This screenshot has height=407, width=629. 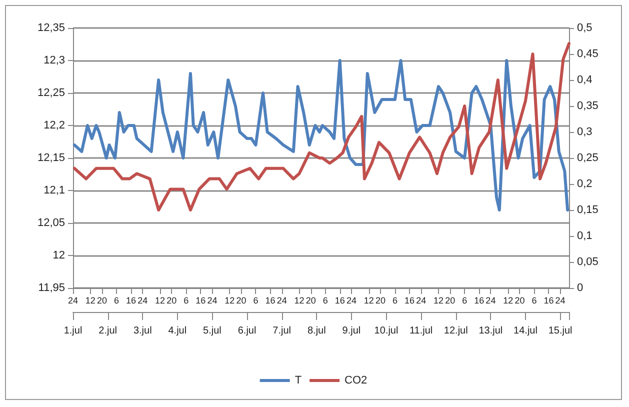 I want to click on y2-tick-label: 0, so click(x=580, y=288).